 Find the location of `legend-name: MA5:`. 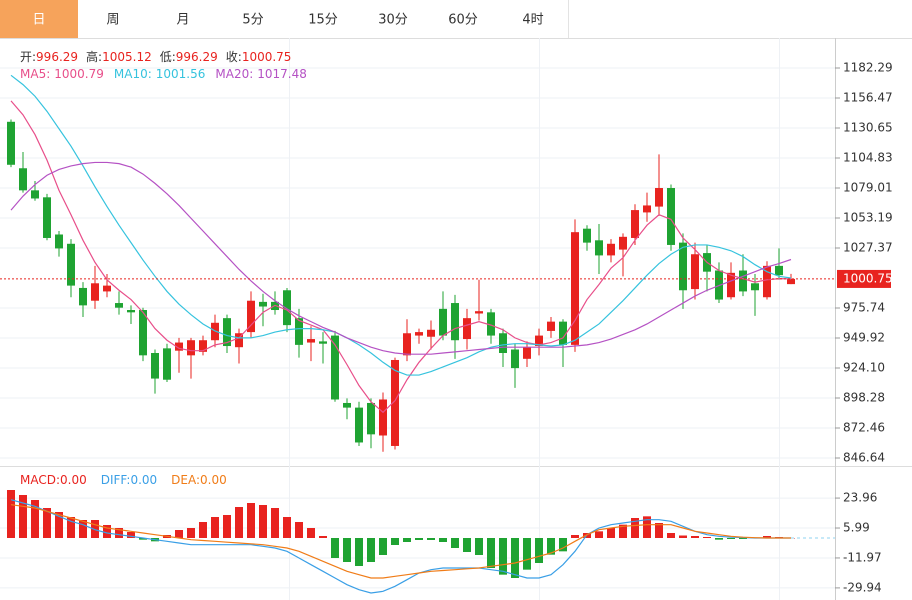

legend-name: MA5: is located at coordinates (35, 74).